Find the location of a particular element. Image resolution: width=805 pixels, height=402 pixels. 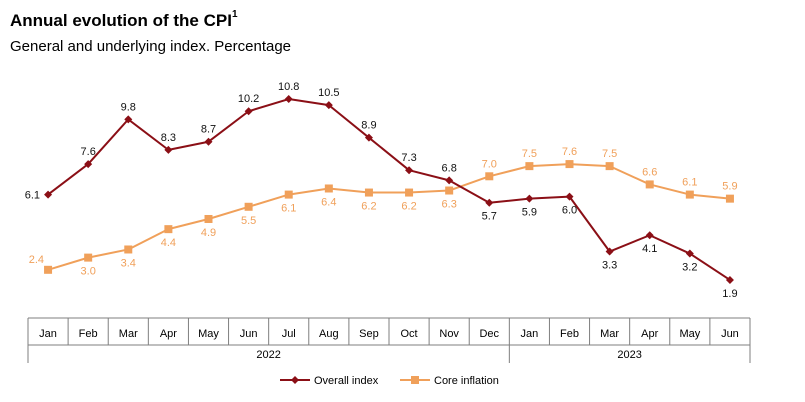

chart-title: Annual evolution of the CPI1 is located at coordinates (124, 19).